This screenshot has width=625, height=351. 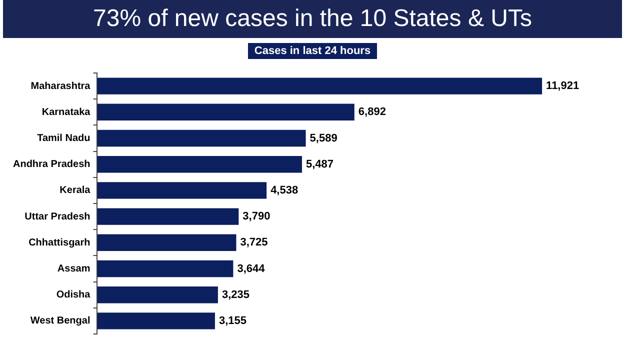 I want to click on y-tick-label: Tamil Nadu, so click(x=63, y=138).